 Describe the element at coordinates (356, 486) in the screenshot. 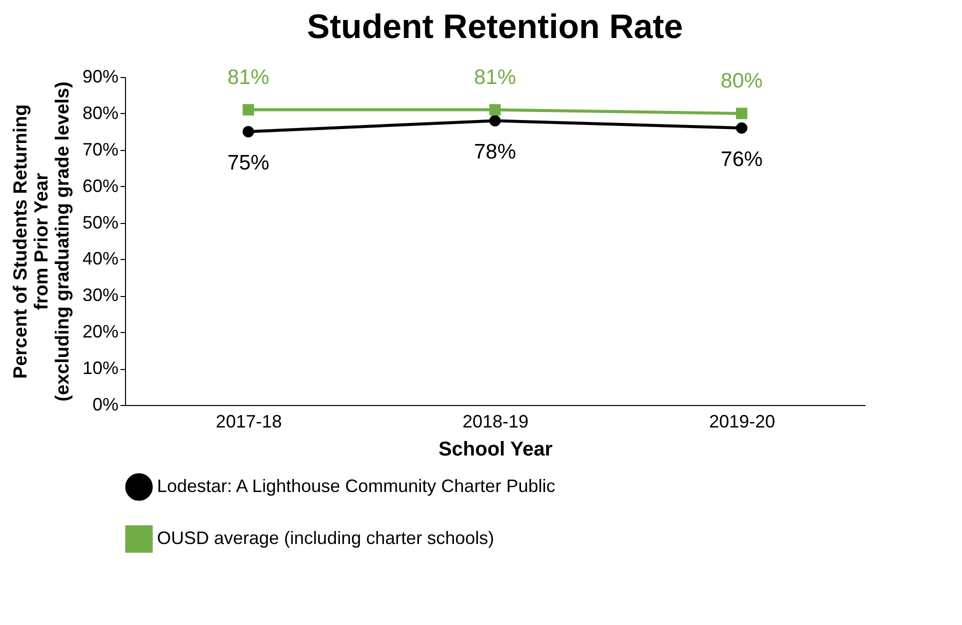

I see `legend-label: Lodestar: A Lighthouse Community Charter Public` at that location.